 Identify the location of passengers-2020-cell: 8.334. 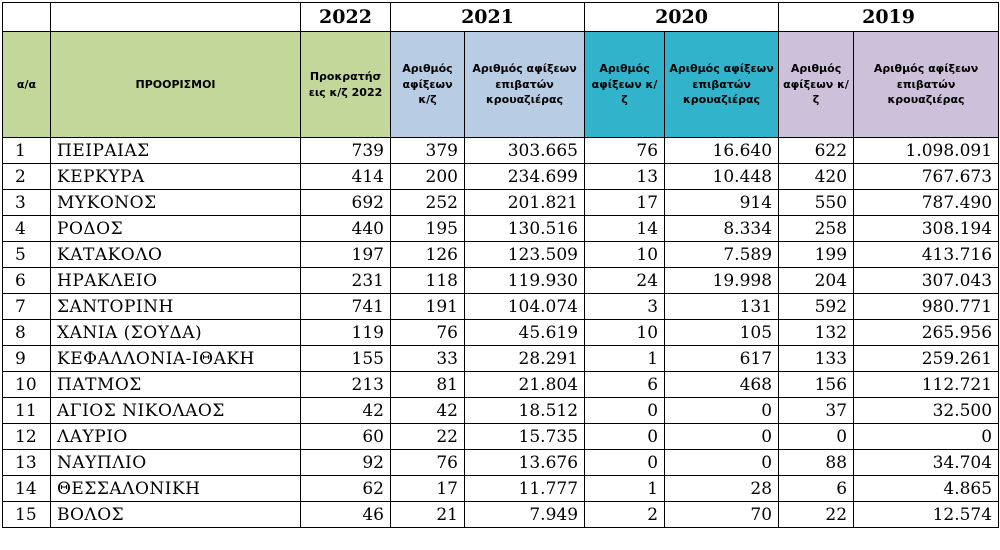
(722, 228).